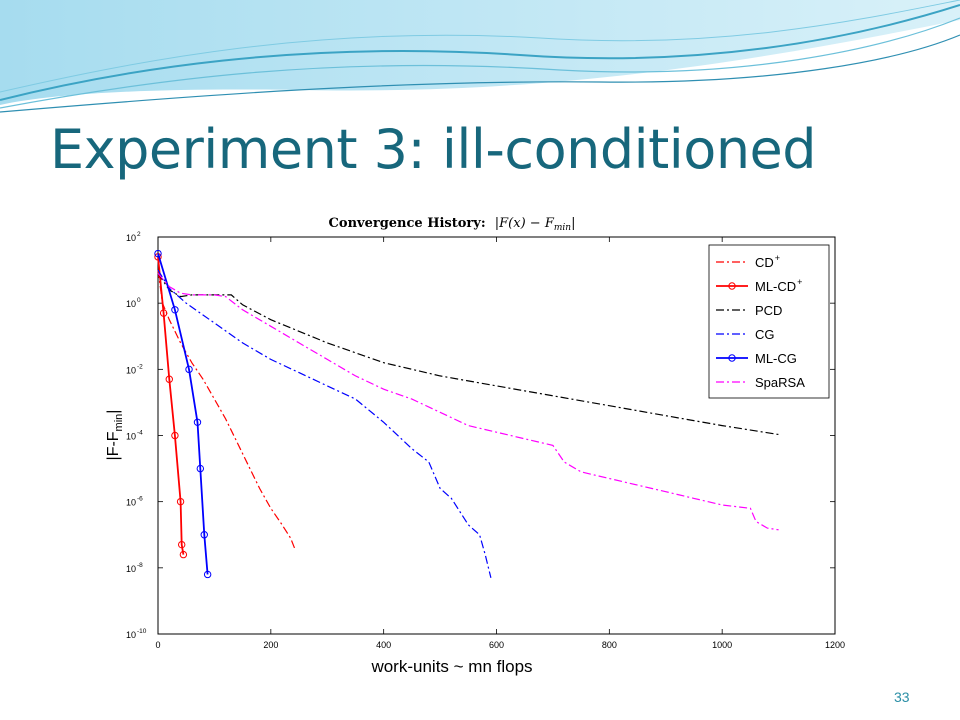 The height and width of the screenshot is (720, 960). What do you see at coordinates (171, 405) in the screenshot?
I see `series-line-ml-cd` at bounding box center [171, 405].